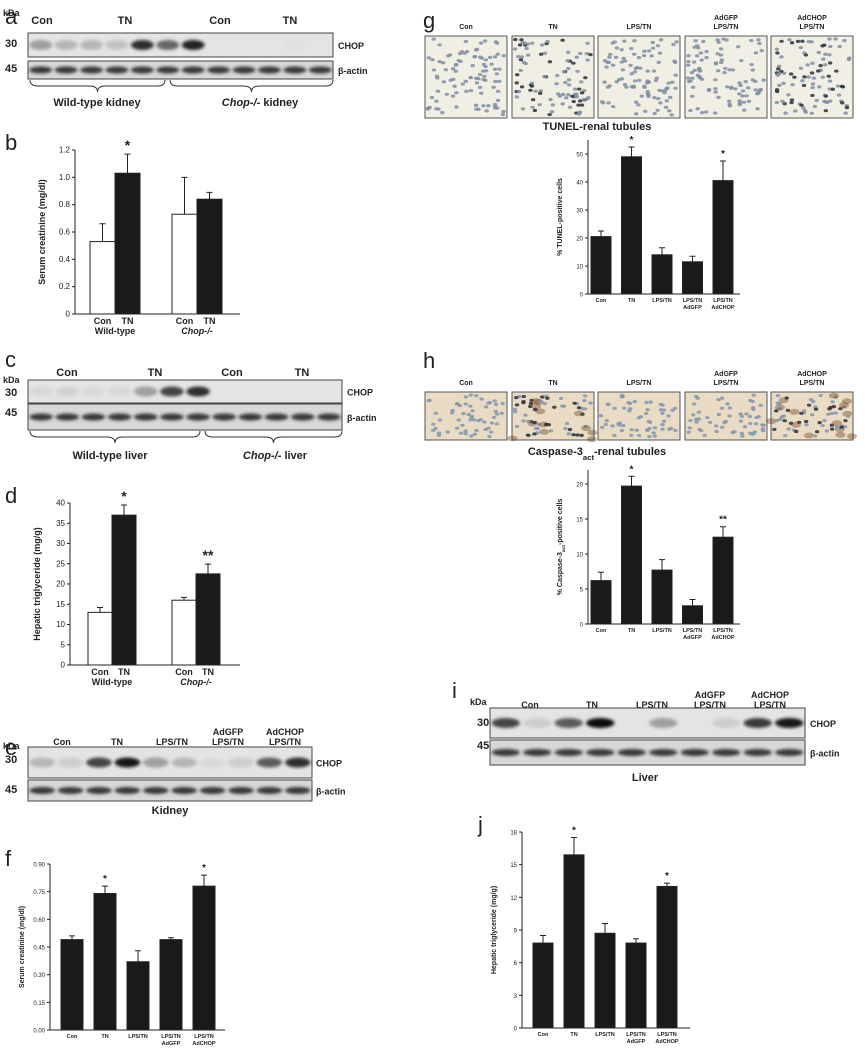 The height and width of the screenshot is (1050, 865). Describe the element at coordinates (662, 251) in the screenshot. I see `error-bar` at that location.